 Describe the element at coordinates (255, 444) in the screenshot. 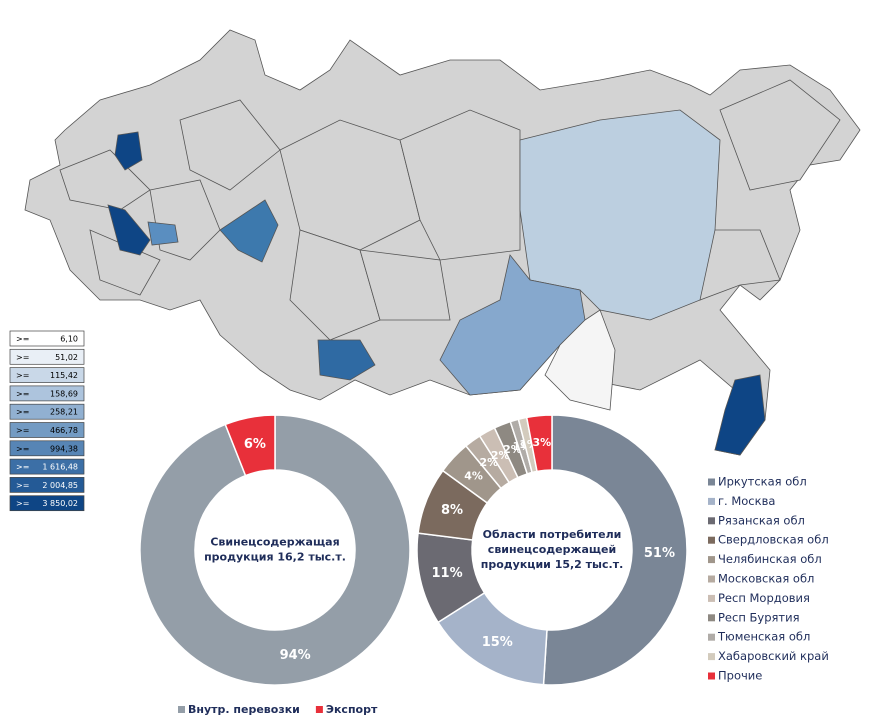

I see `data-label: 6%` at that location.